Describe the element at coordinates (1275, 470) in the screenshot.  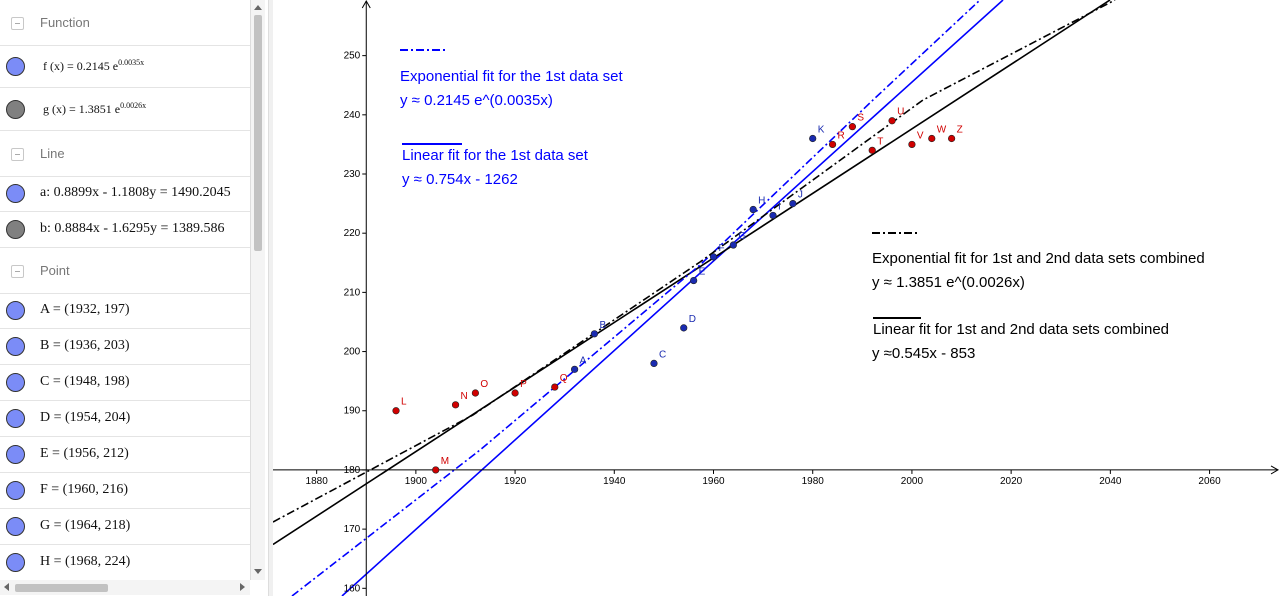
I see `x-axis-arrow` at that location.